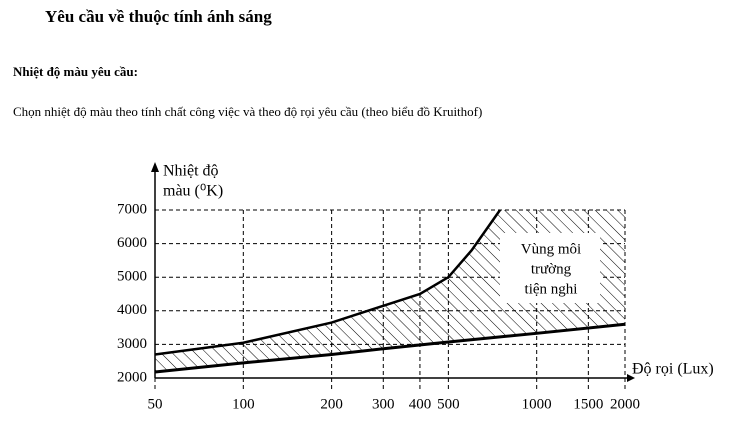 The image size is (751, 443). Describe the element at coordinates (420, 404) in the screenshot. I see `x-tick-label: 400` at that location.